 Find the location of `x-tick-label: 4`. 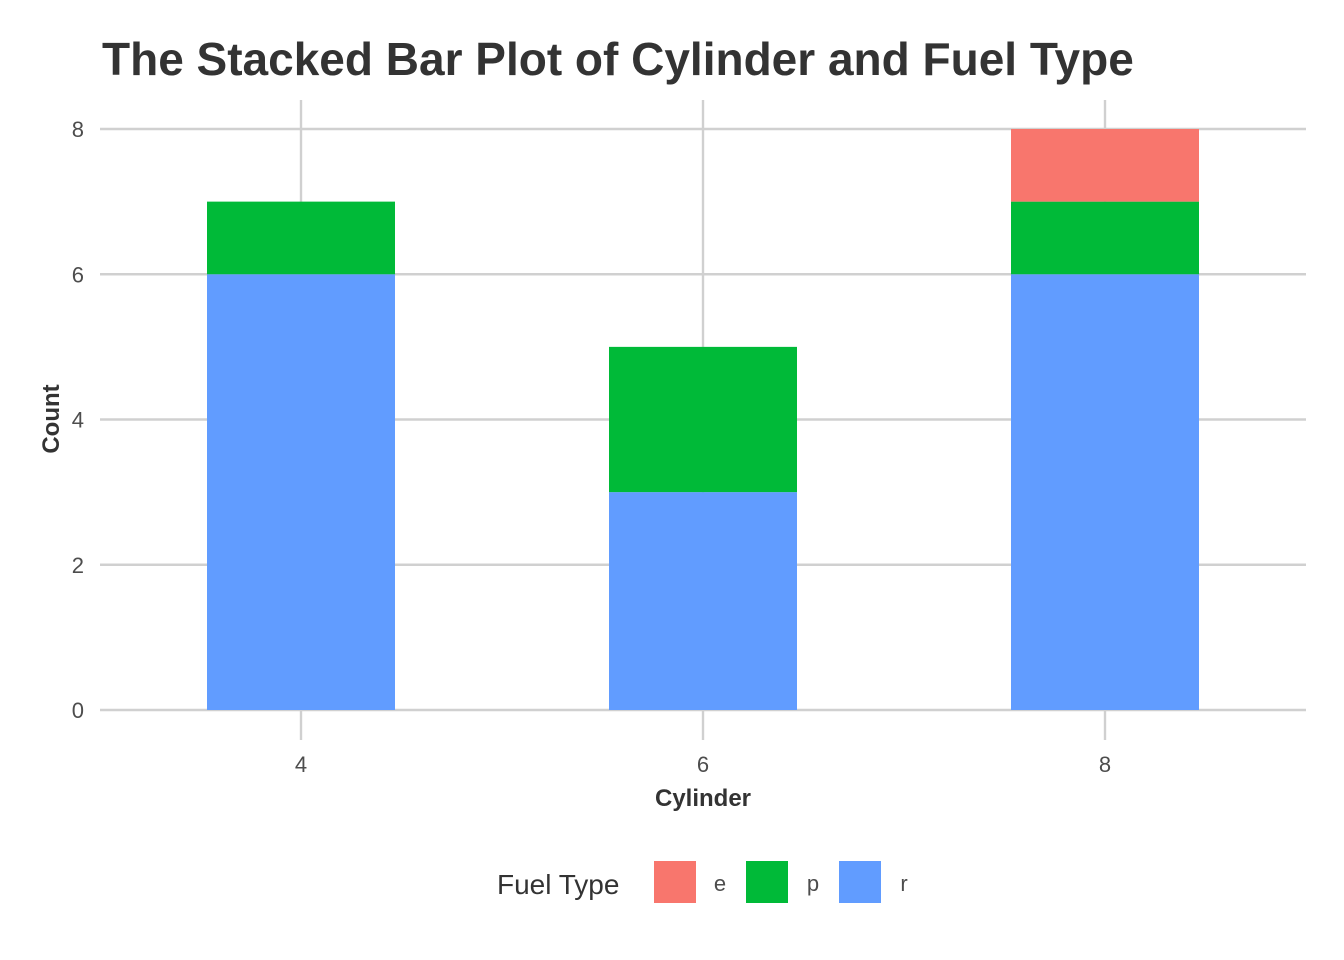

x-tick-label: 4 is located at coordinates (301, 764).